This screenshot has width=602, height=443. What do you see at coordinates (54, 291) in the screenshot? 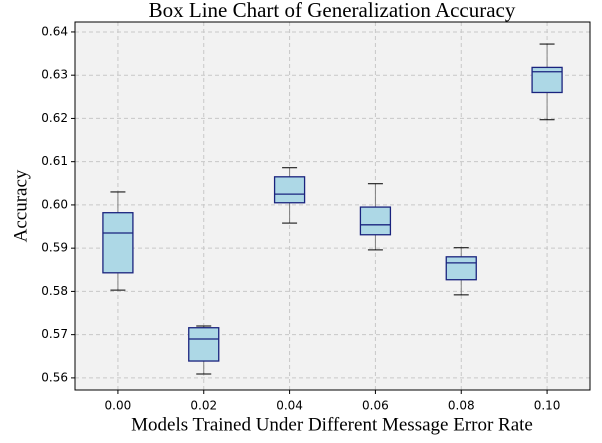
I see `y-tick-label: 0.58` at bounding box center [54, 291].